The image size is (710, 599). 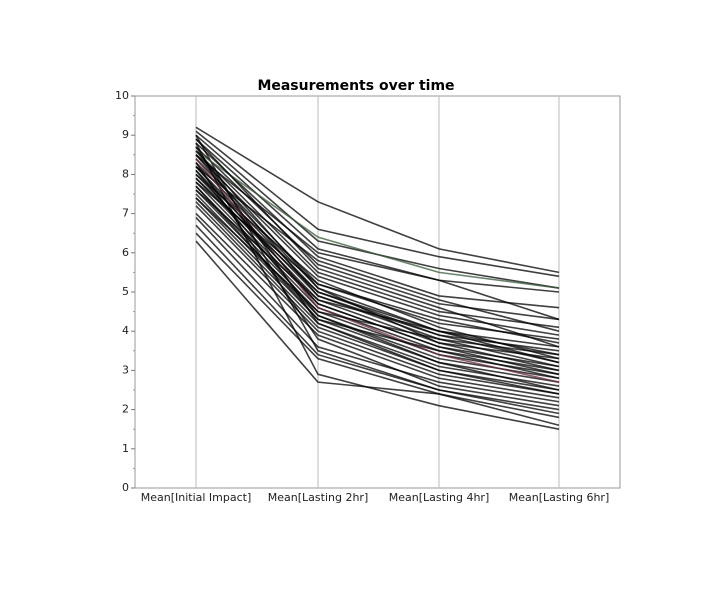 What do you see at coordinates (125, 448) in the screenshot?
I see `y-tick-label: 1` at bounding box center [125, 448].